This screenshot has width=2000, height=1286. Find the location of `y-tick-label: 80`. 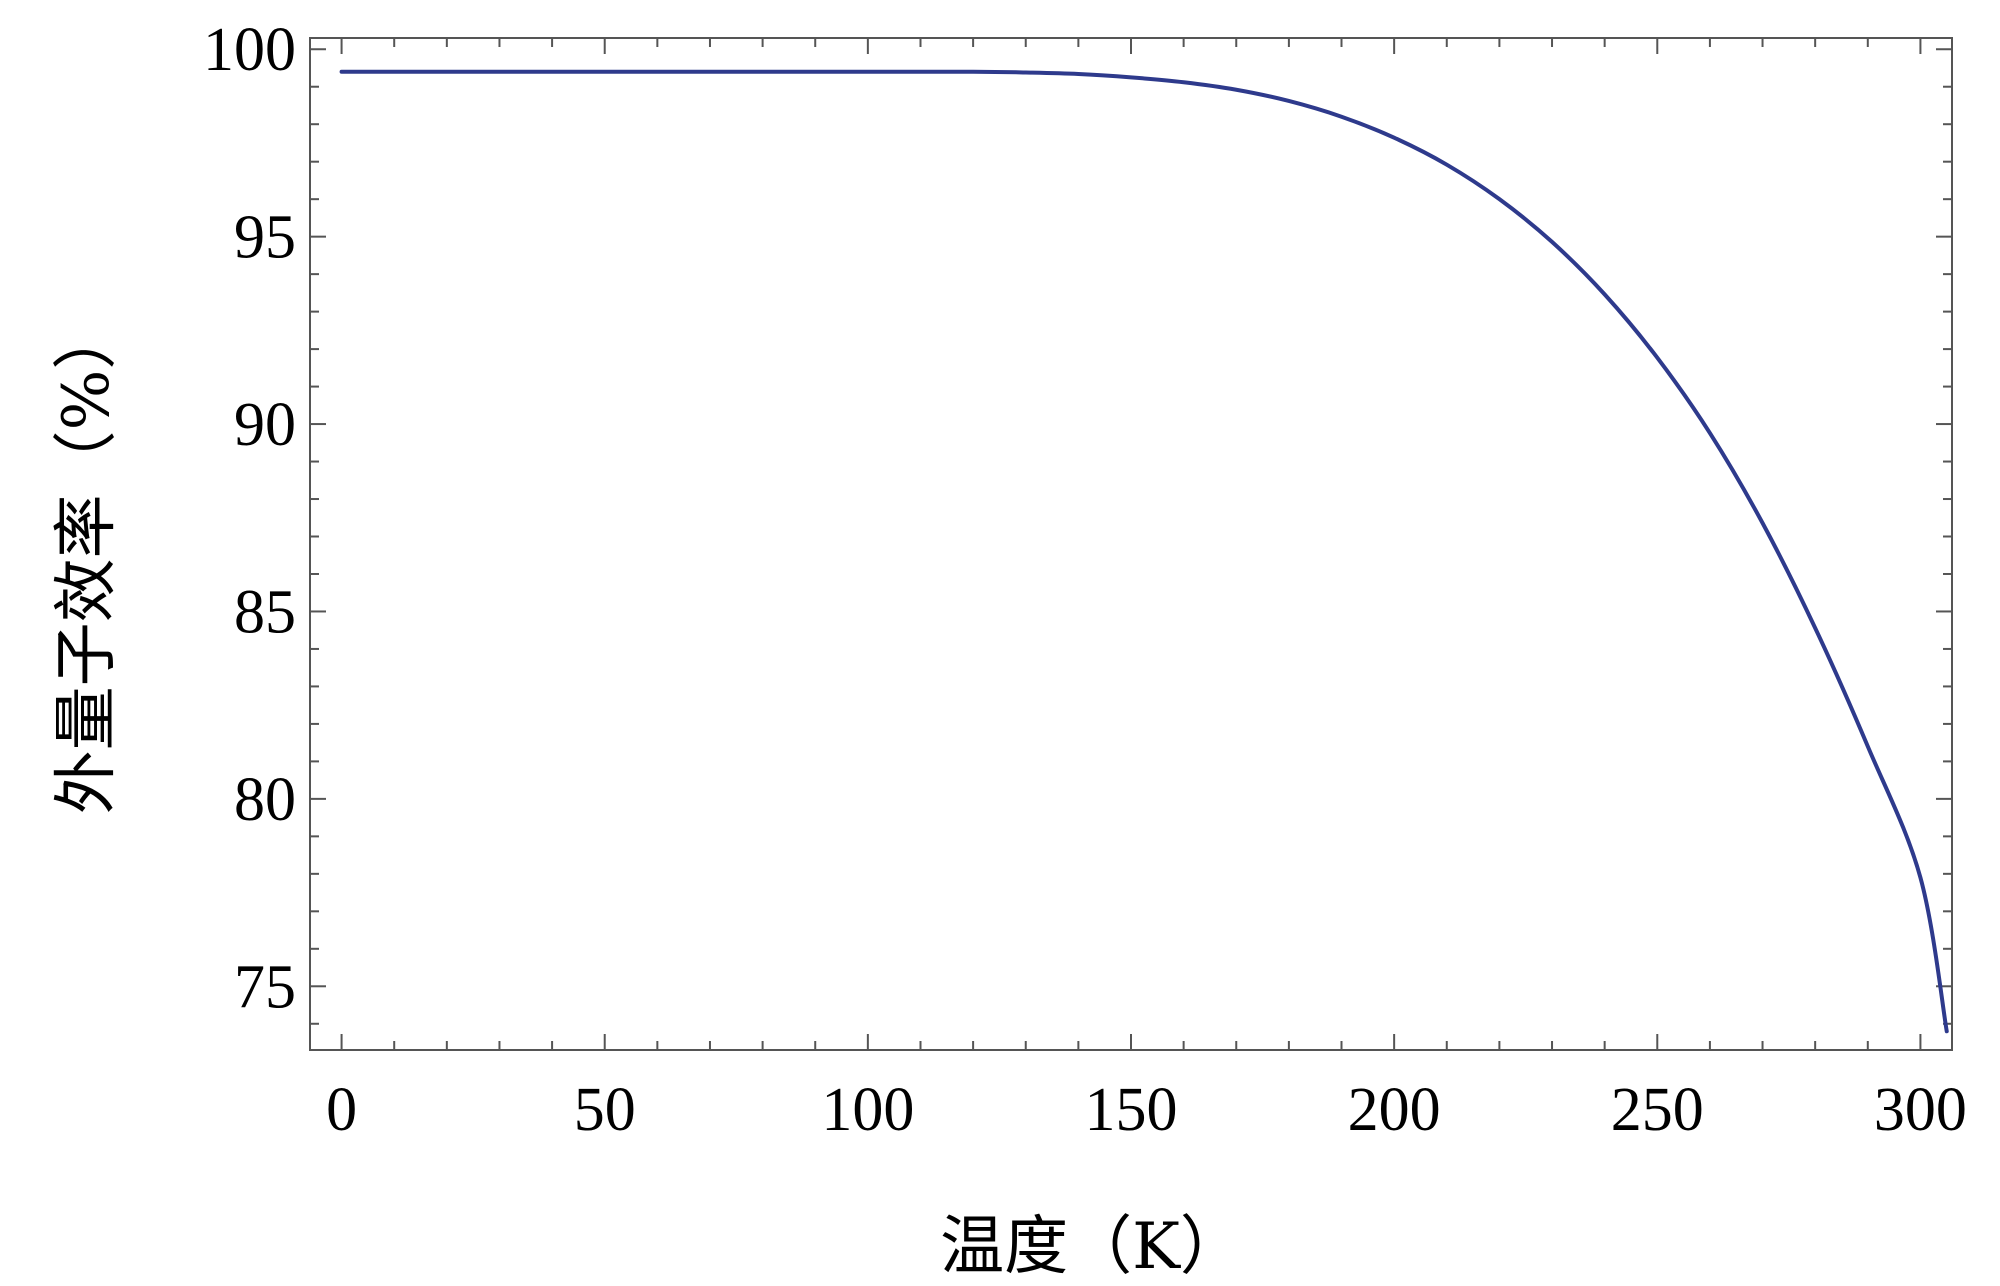

y-tick-label: 80 is located at coordinates (265, 800).